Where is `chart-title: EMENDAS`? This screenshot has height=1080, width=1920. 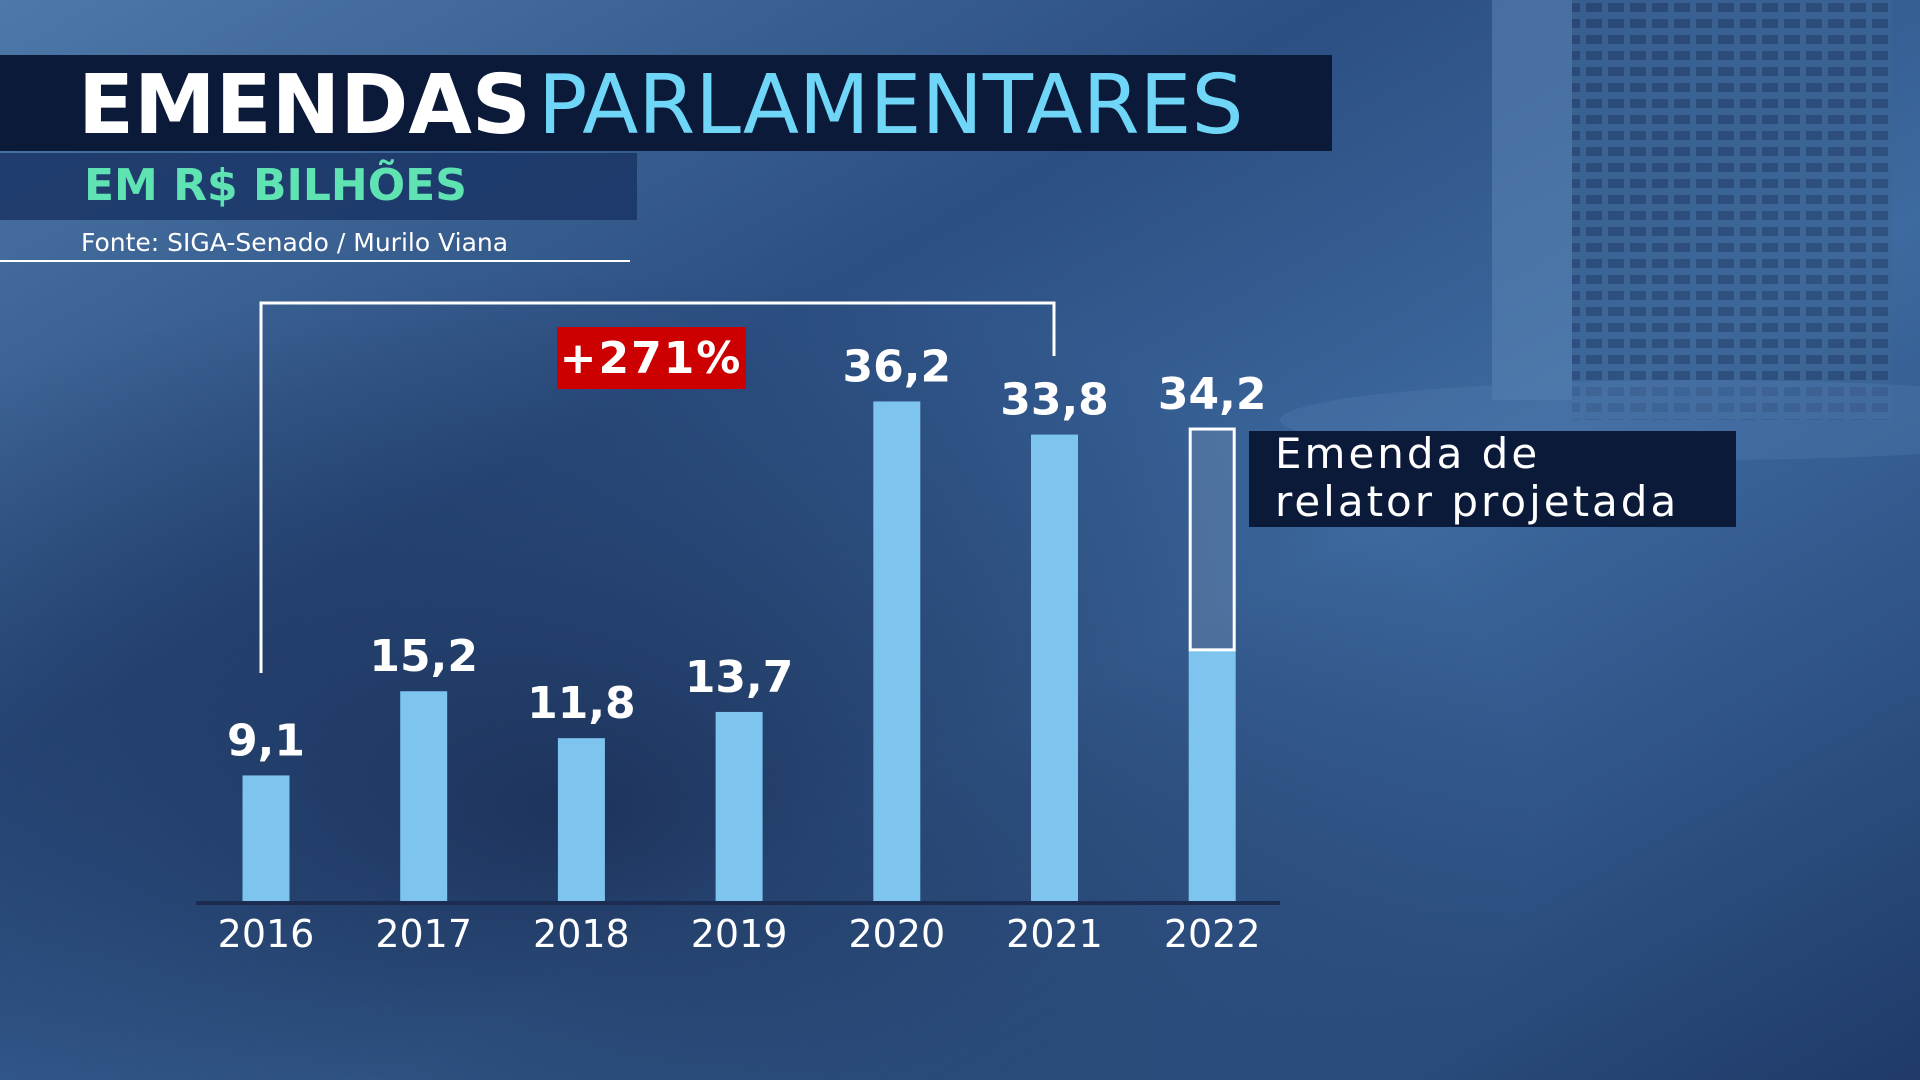
chart-title: EMENDAS is located at coordinates (304, 105).